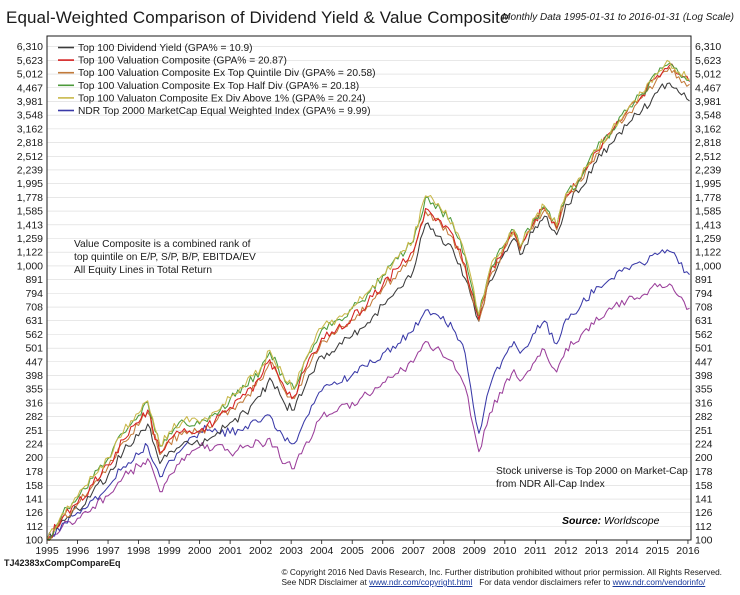 This screenshot has width=740, height=595. What do you see at coordinates (34, 404) in the screenshot?
I see `y-tick-label-left: 316` at bounding box center [34, 404].